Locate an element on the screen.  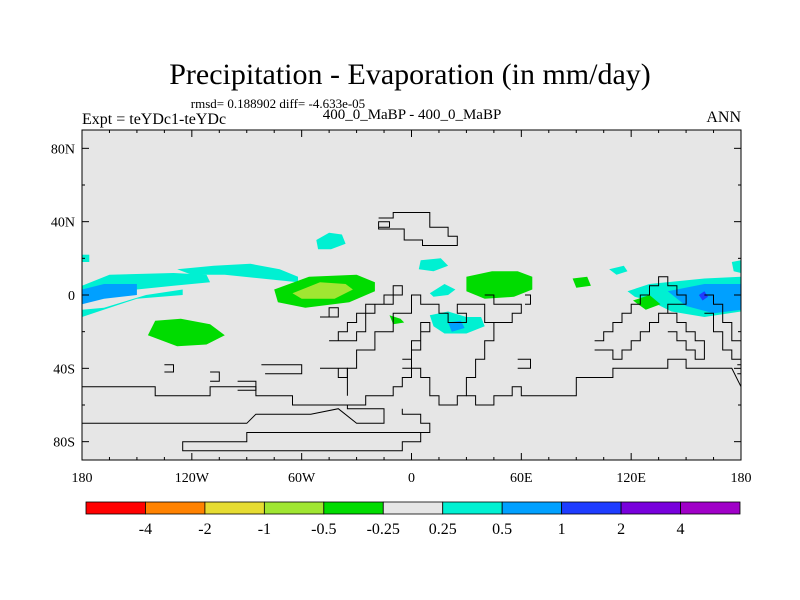
x-tick-label: 0 is located at coordinates (411, 478).